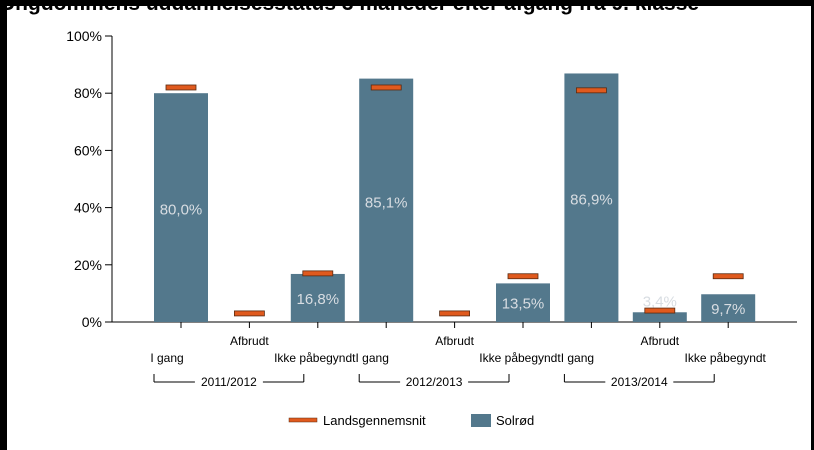 The height and width of the screenshot is (450, 814). I want to click on y-tick-label: 60%, so click(88, 150).